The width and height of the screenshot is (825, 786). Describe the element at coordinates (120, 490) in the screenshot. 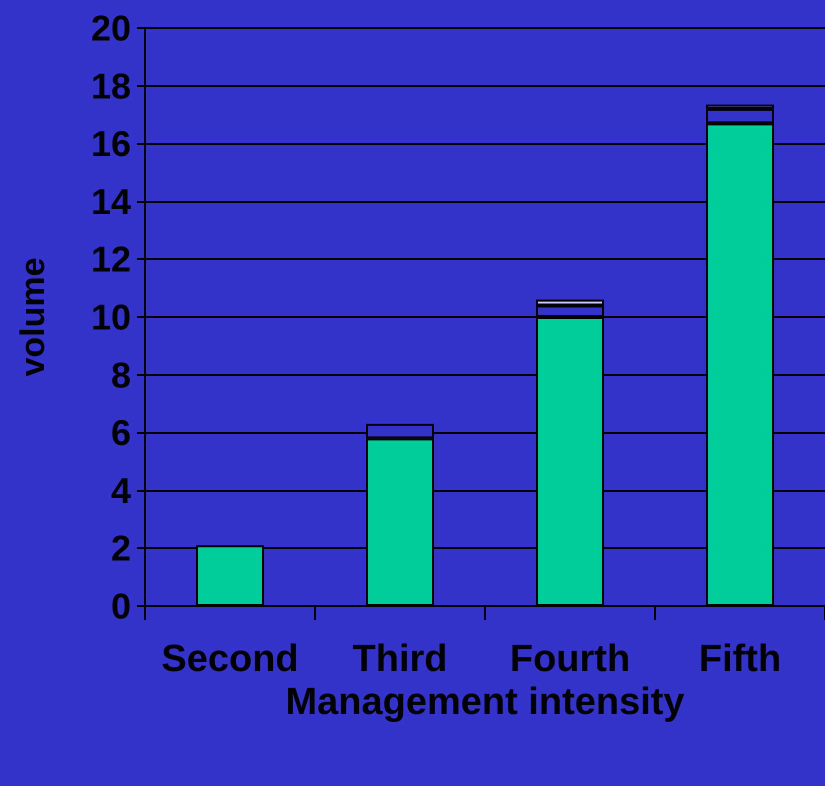

I see `y-tick-label: 4` at that location.